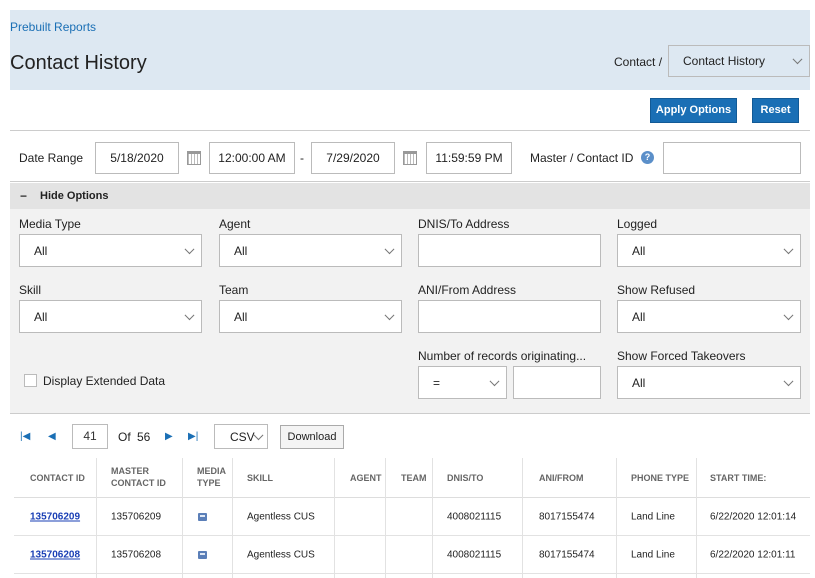 The image size is (815, 578). Describe the element at coordinates (41, 250) in the screenshot. I see `media-type-value: All` at that location.